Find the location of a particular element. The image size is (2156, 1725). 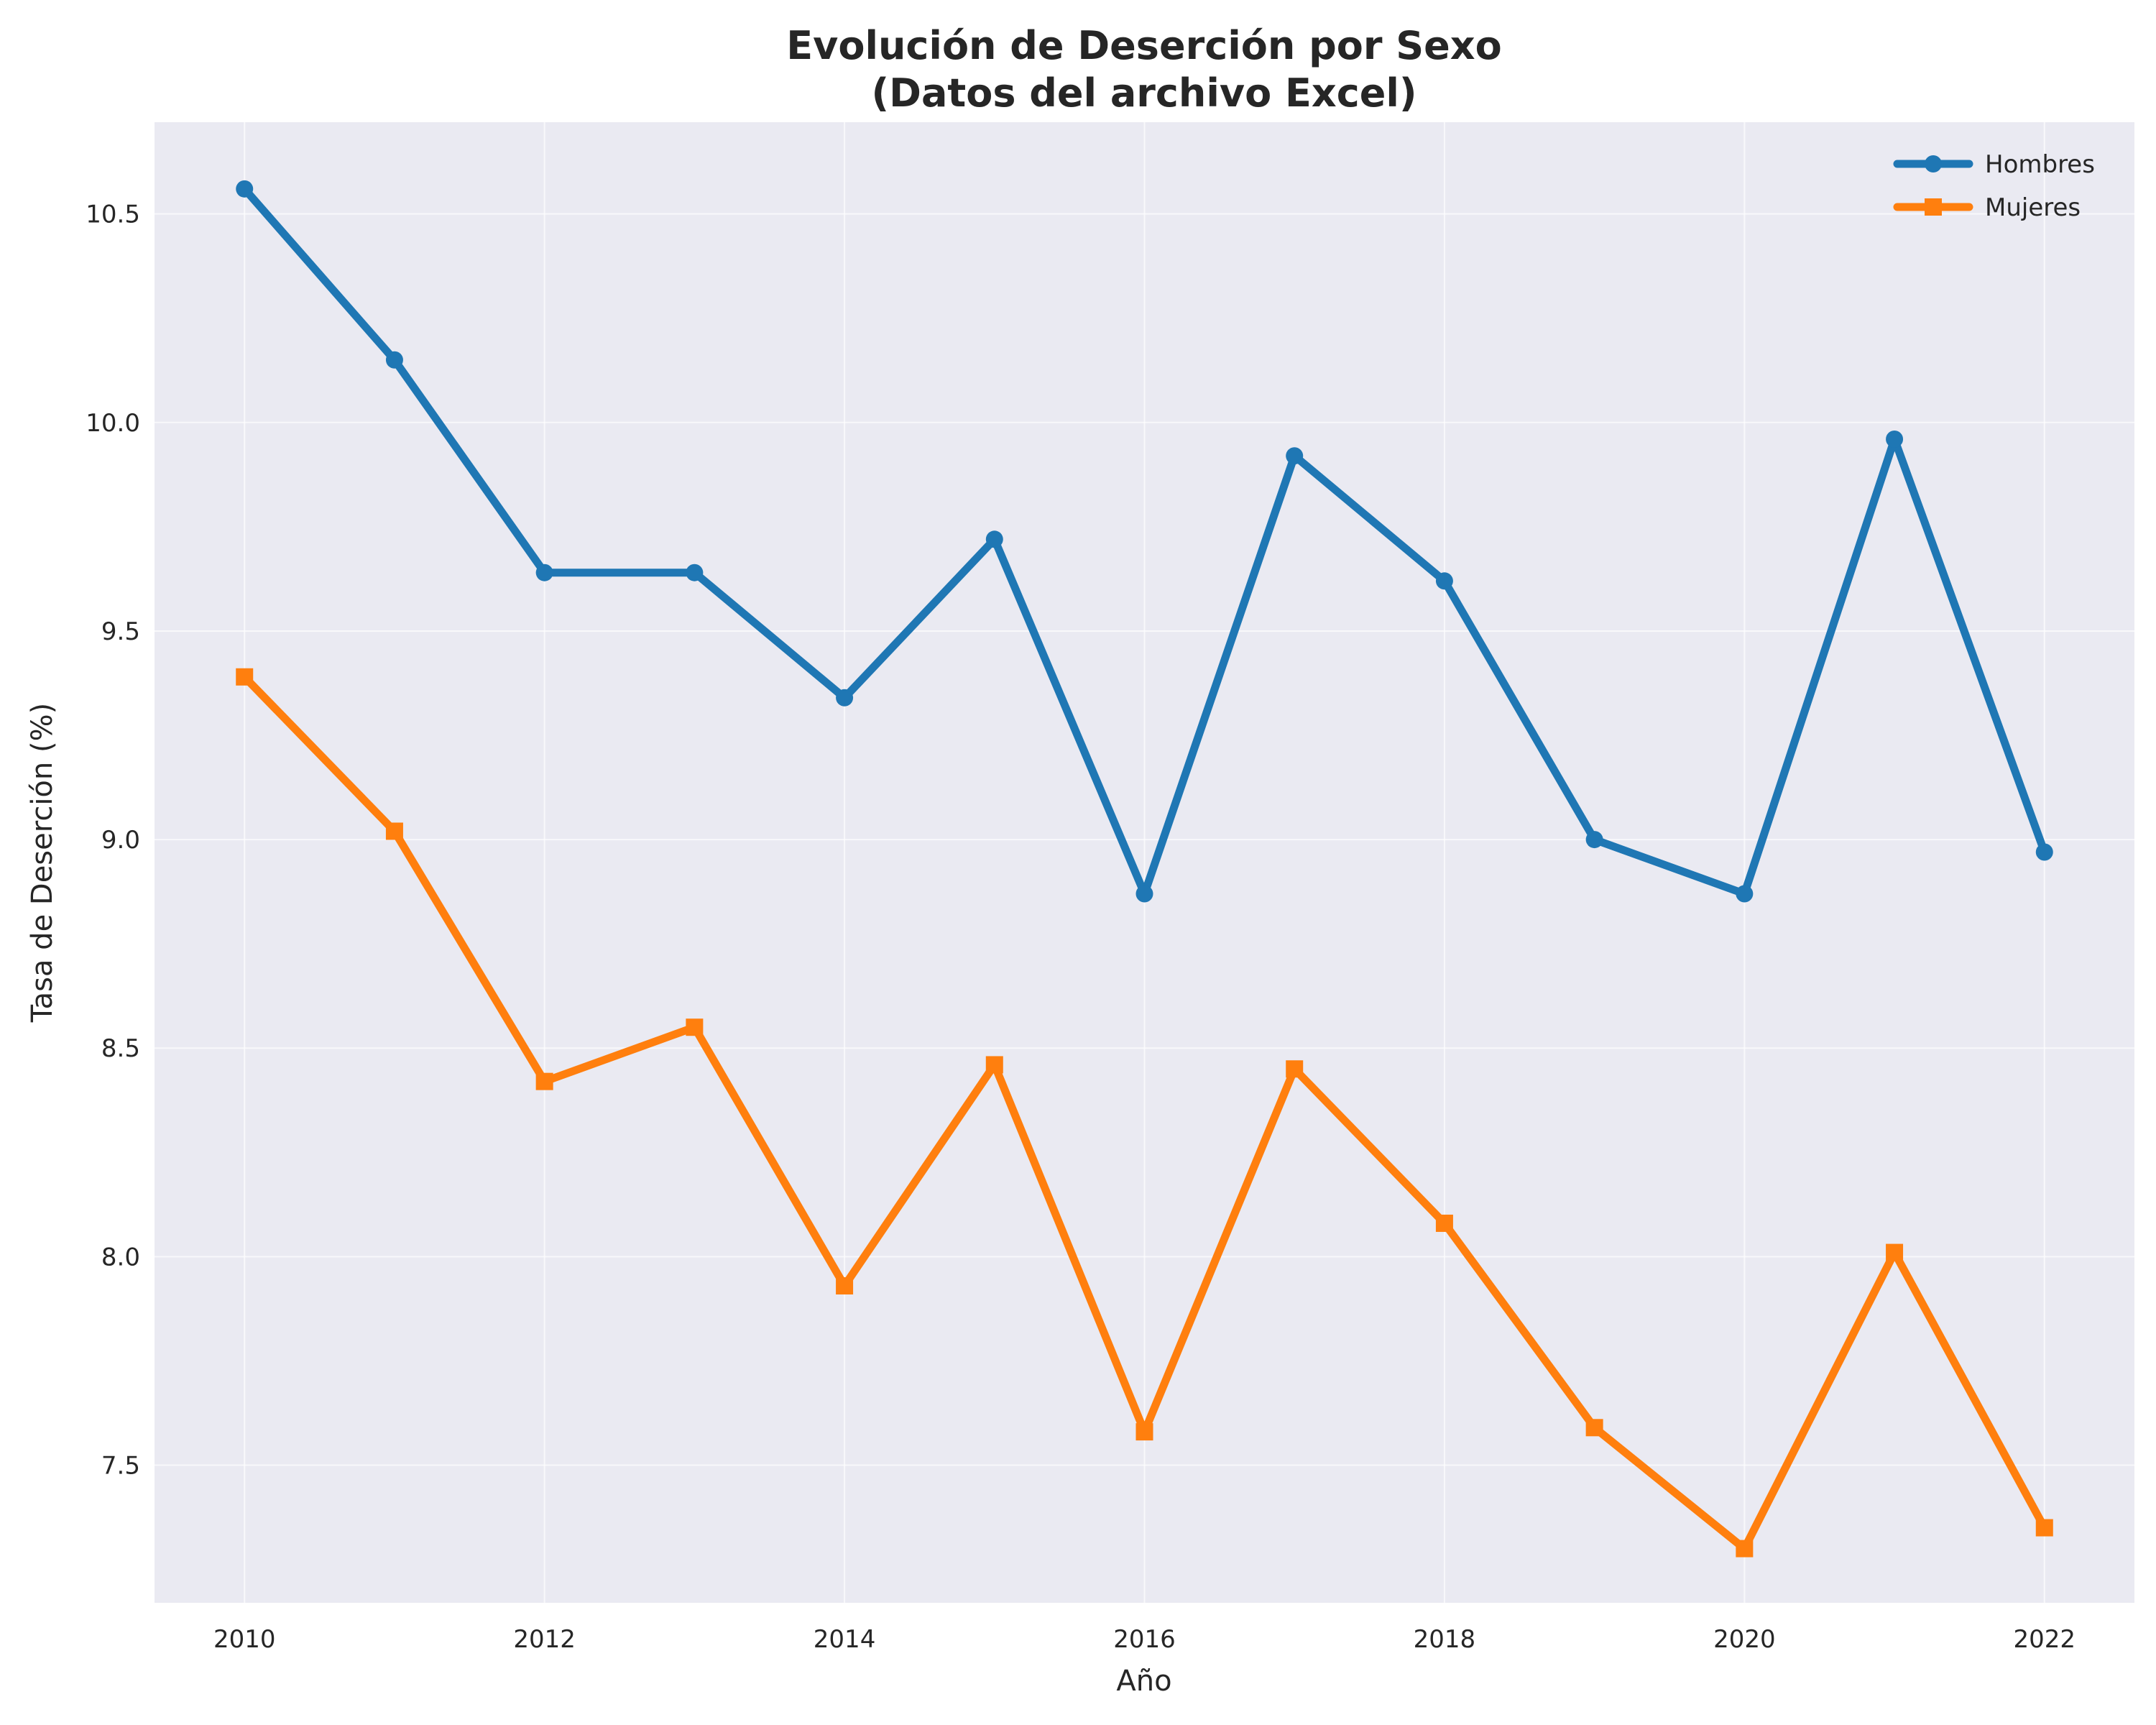

x-tick-label: 2010 is located at coordinates (244, 1639).